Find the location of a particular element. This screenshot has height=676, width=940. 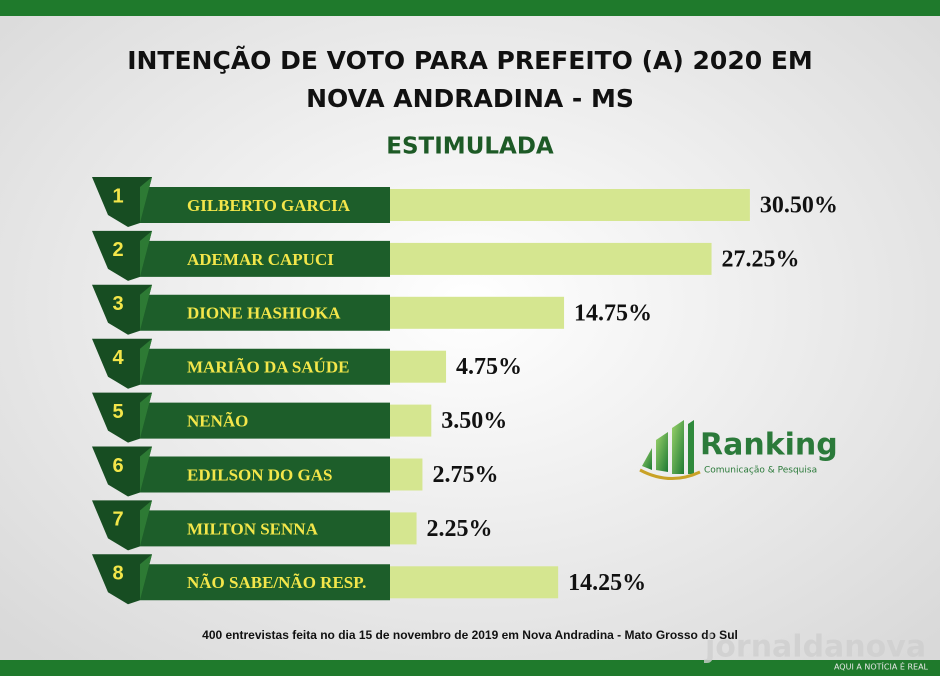

value-label: 14.75% is located at coordinates (613, 313).